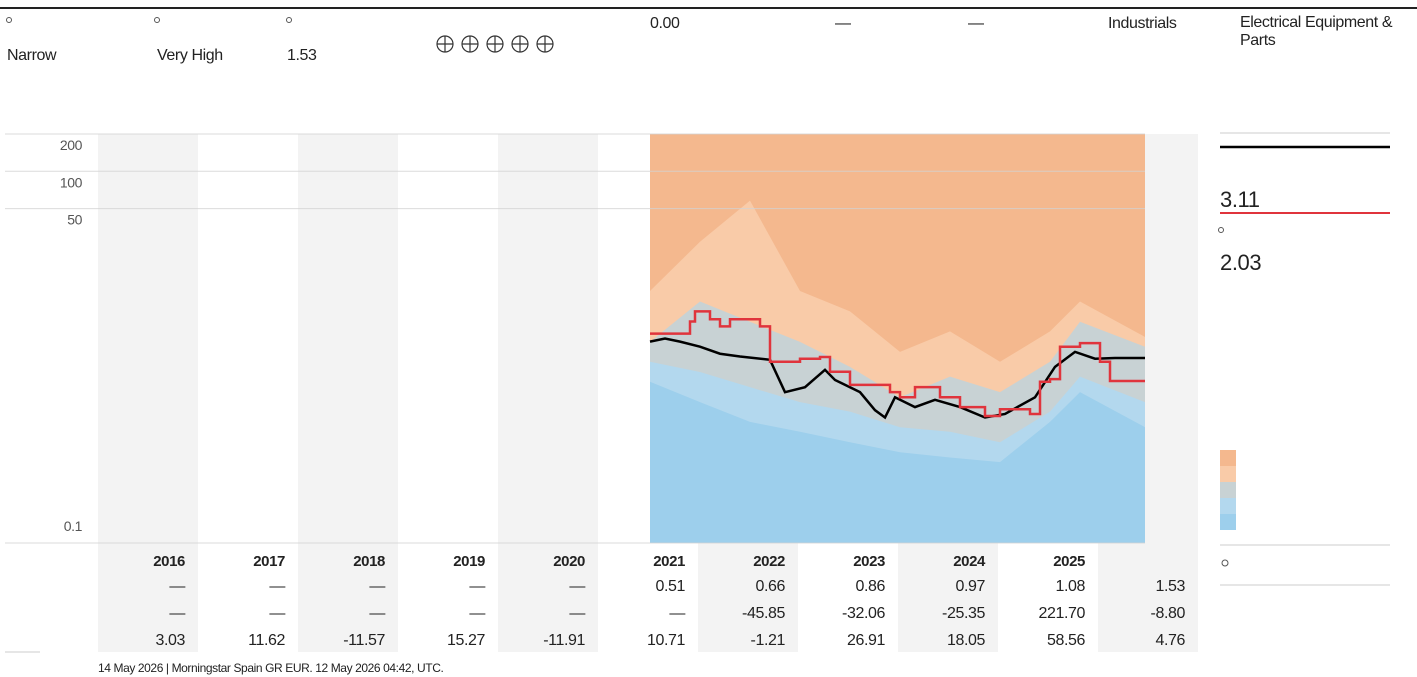 Image resolution: width=1417 pixels, height=677 pixels. What do you see at coordinates (1070, 586) in the screenshot?
I see `table-cell: 1.08` at bounding box center [1070, 586].